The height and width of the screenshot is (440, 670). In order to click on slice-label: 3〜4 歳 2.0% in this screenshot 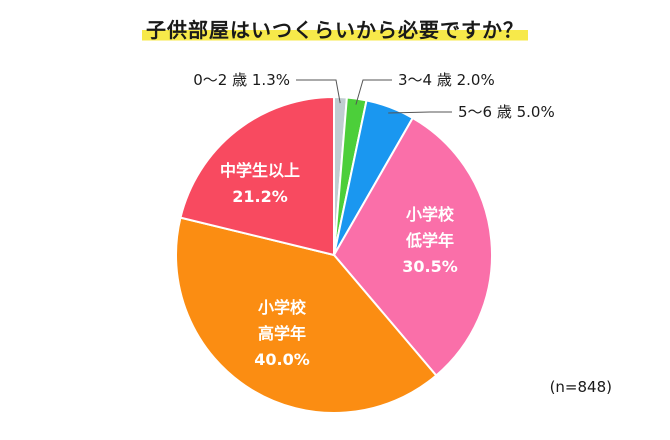, I will do `click(446, 80)`.